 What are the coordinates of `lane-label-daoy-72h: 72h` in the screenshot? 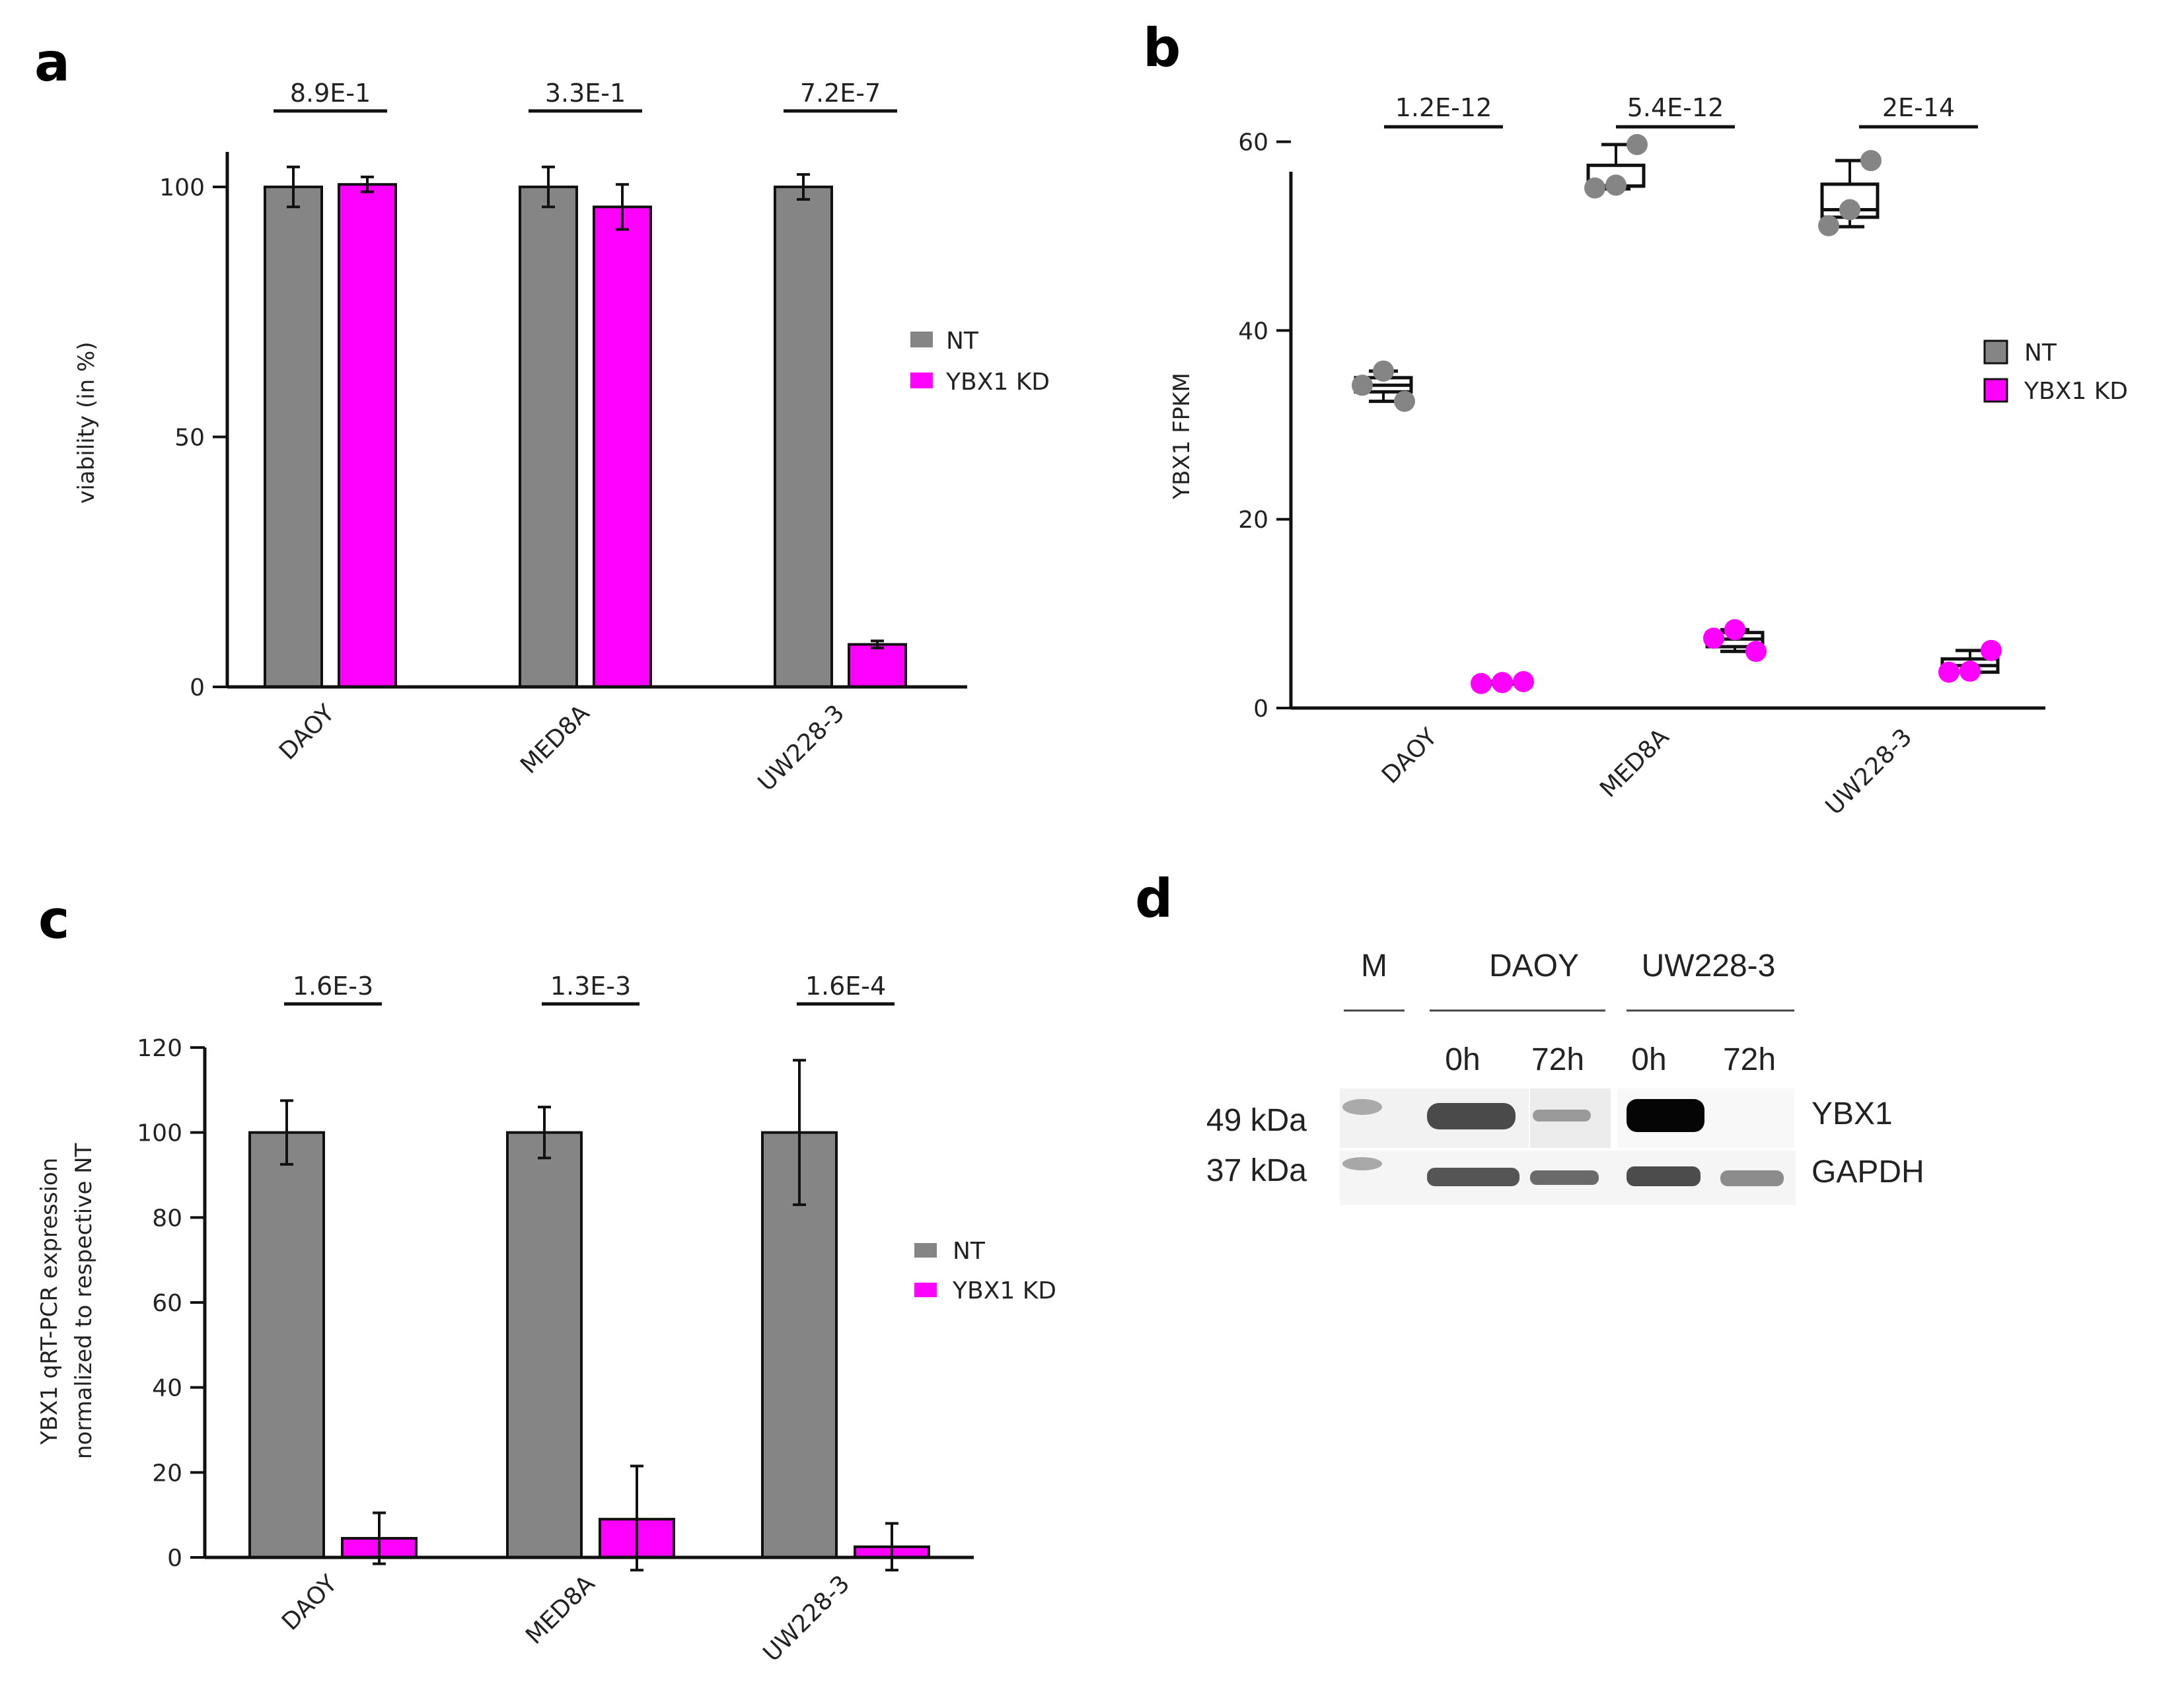 It's located at (1557, 1059).